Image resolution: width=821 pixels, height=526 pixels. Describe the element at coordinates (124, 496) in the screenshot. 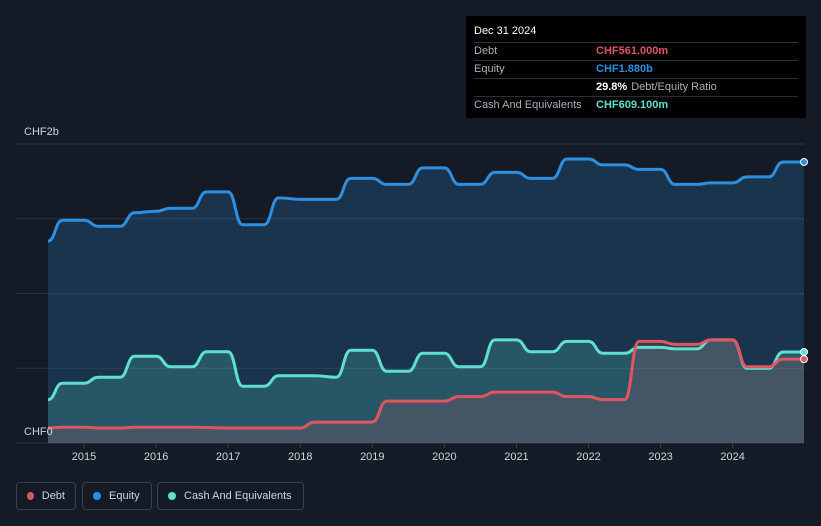

I see `legend-equity-label: Equity` at that location.